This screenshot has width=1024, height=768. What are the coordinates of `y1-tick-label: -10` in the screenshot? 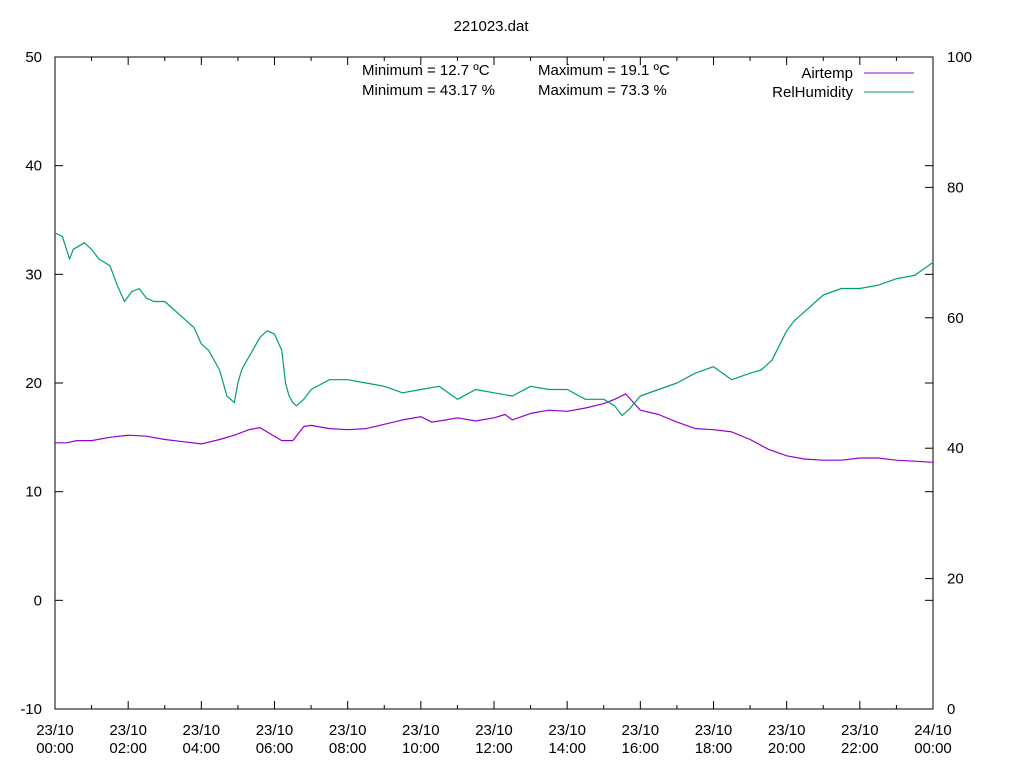 It's located at (31, 709).